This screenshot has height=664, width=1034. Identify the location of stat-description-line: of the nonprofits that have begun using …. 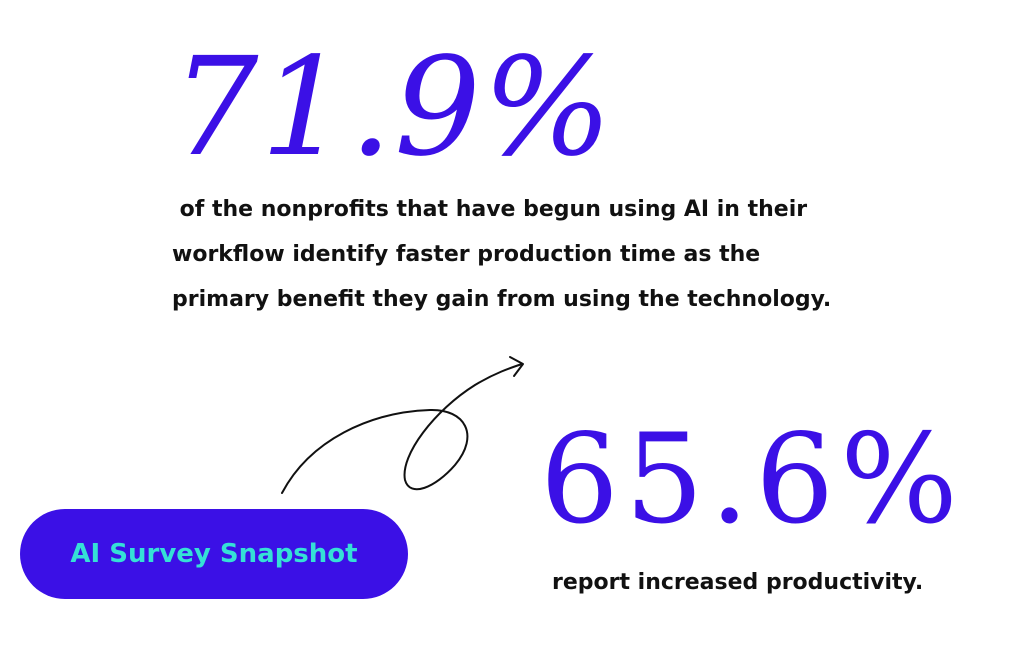
(490, 209).